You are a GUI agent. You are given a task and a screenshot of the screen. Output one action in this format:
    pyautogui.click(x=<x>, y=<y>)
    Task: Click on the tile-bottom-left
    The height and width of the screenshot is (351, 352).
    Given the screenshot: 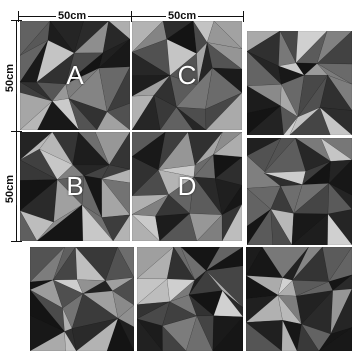 What is the action you would take?
    pyautogui.click(x=82, y=299)
    